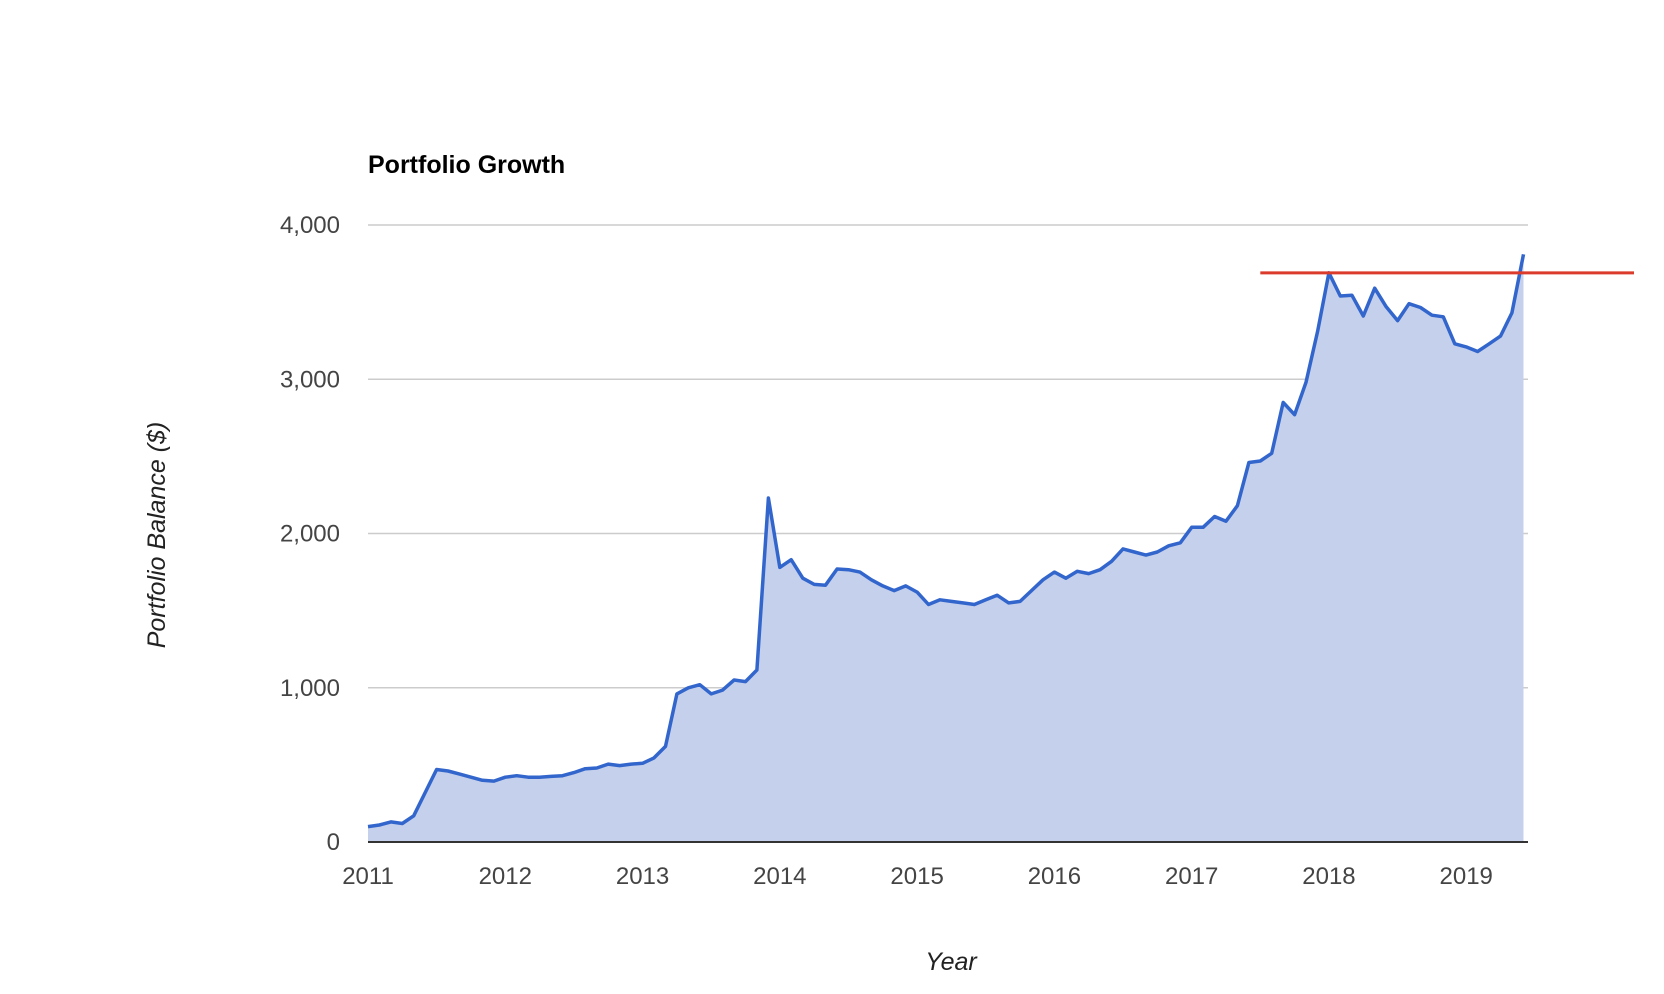 This screenshot has height=994, width=1664. I want to click on x-axis-ticks: 2011 2012 2013 2014 2015 2016 2017 2018 2019, so click(917, 876).